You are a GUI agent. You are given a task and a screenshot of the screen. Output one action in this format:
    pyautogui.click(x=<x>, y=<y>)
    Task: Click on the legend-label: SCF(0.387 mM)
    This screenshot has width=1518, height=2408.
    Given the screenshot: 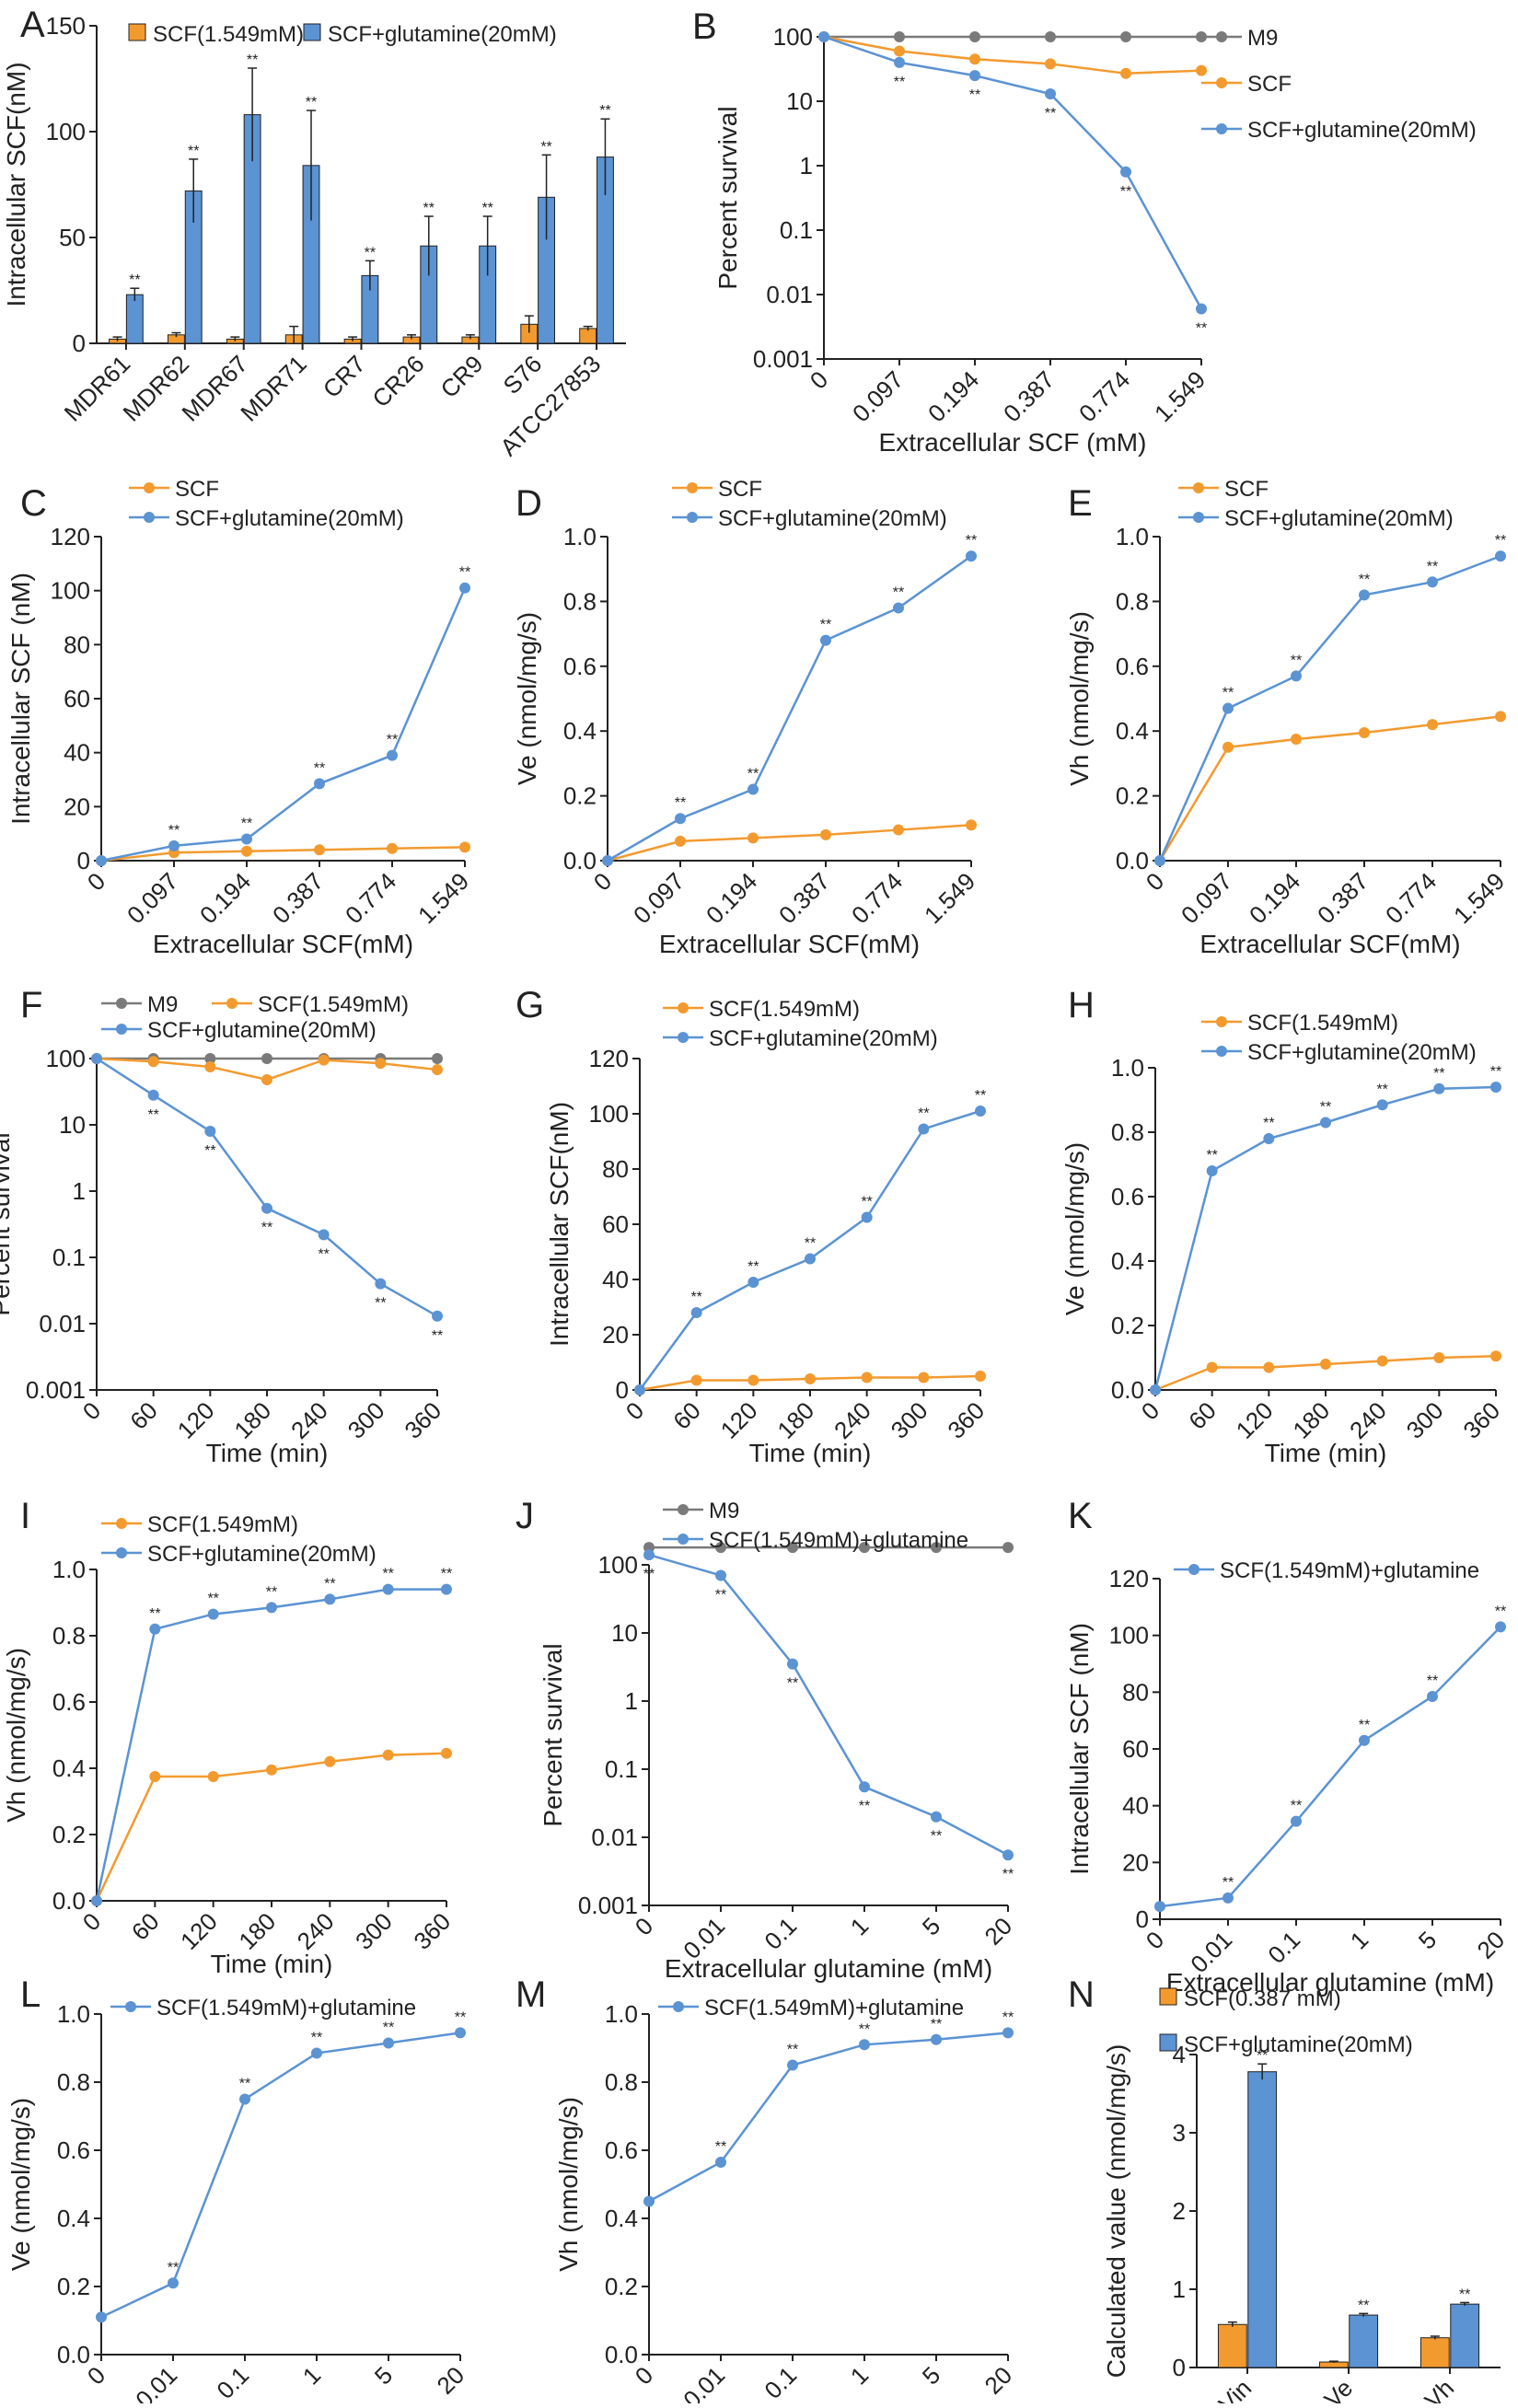 What is the action you would take?
    pyautogui.click(x=1262, y=1998)
    